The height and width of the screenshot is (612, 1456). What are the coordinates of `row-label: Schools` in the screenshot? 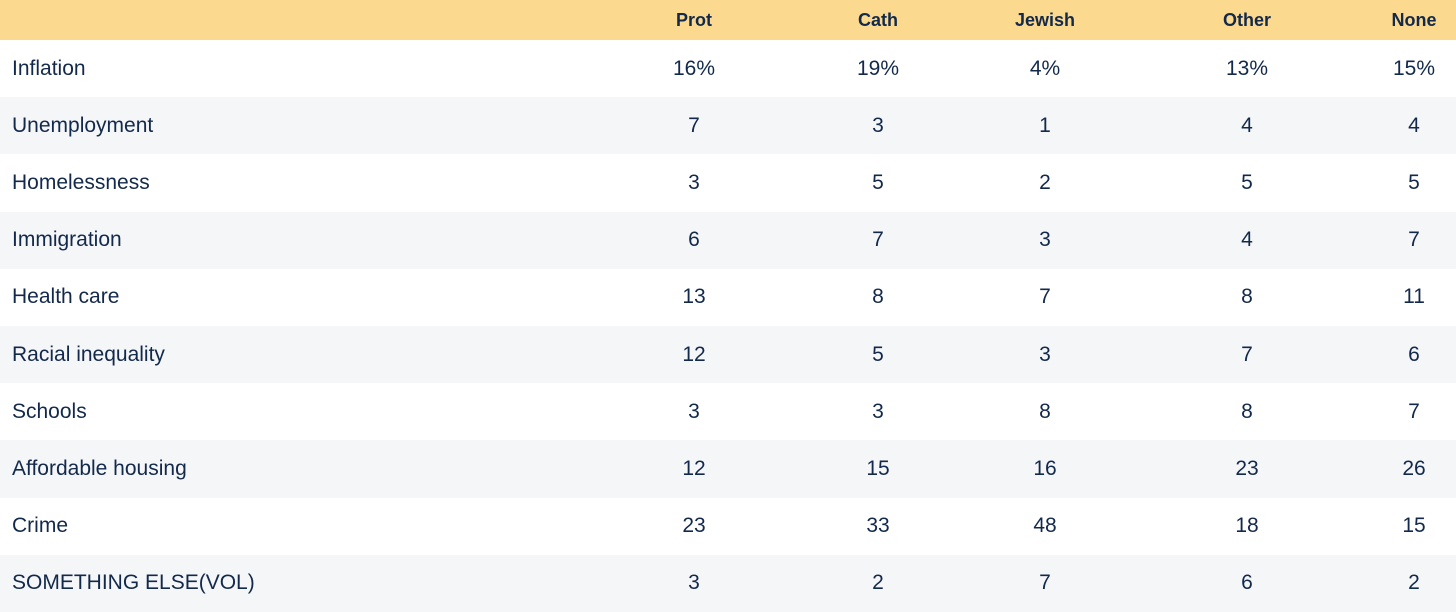 It's located at (49, 411).